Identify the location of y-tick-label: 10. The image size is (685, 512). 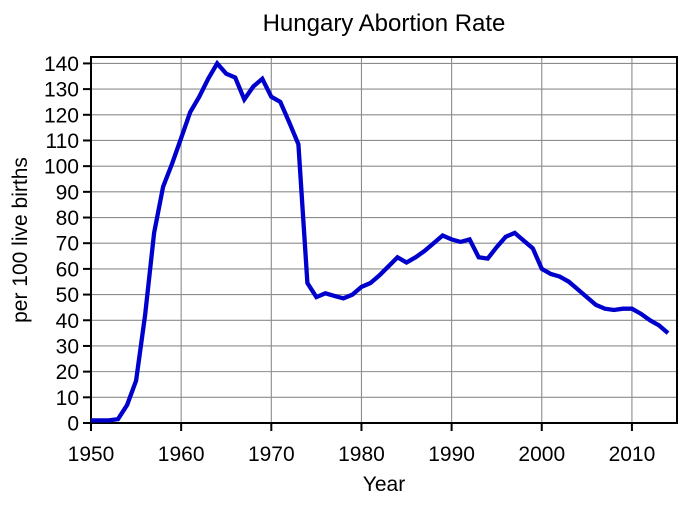
(67, 398).